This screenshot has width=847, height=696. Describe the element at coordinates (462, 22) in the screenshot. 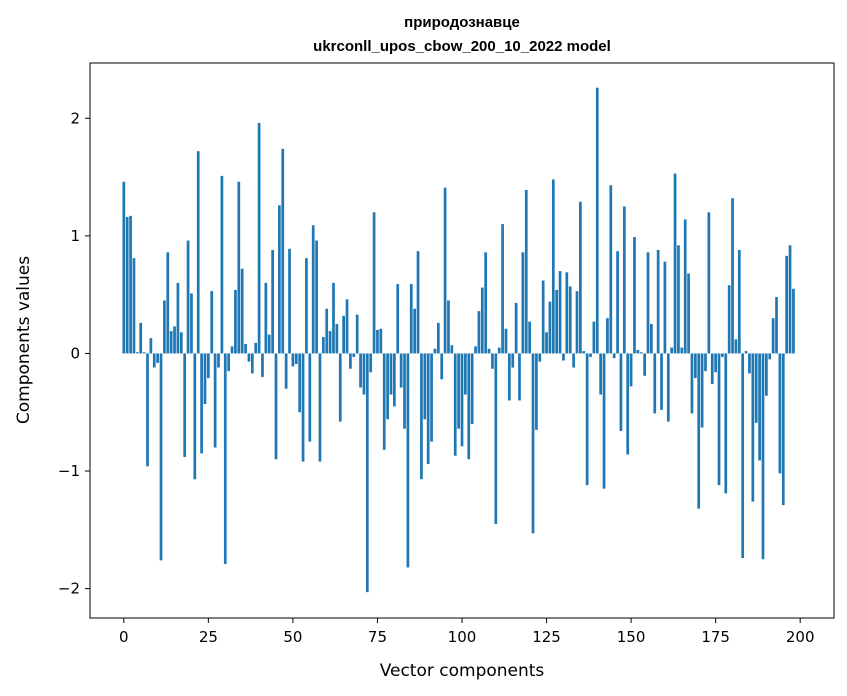

I see `chart-title: природознавце` at that location.